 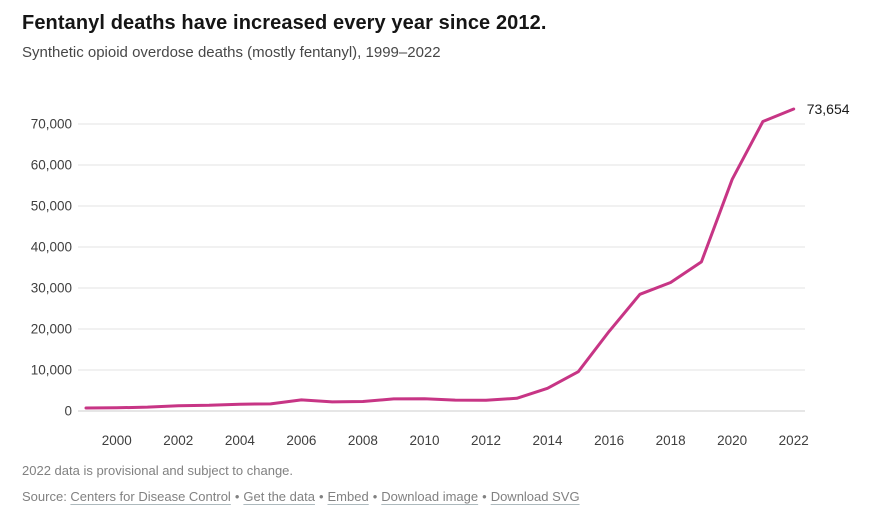 What do you see at coordinates (51, 247) in the screenshot?
I see `y-tick-label: 40,000` at bounding box center [51, 247].